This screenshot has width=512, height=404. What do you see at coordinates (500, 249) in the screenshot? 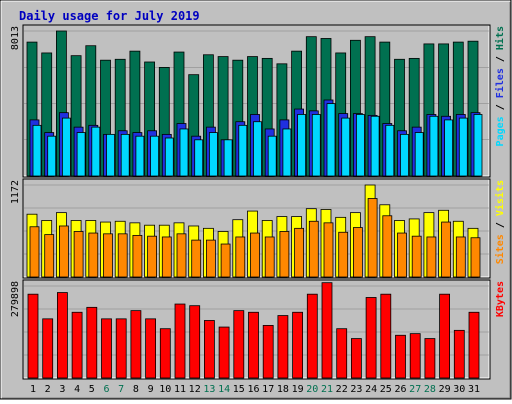
I see `legend-sites: Sites` at bounding box center [500, 249].